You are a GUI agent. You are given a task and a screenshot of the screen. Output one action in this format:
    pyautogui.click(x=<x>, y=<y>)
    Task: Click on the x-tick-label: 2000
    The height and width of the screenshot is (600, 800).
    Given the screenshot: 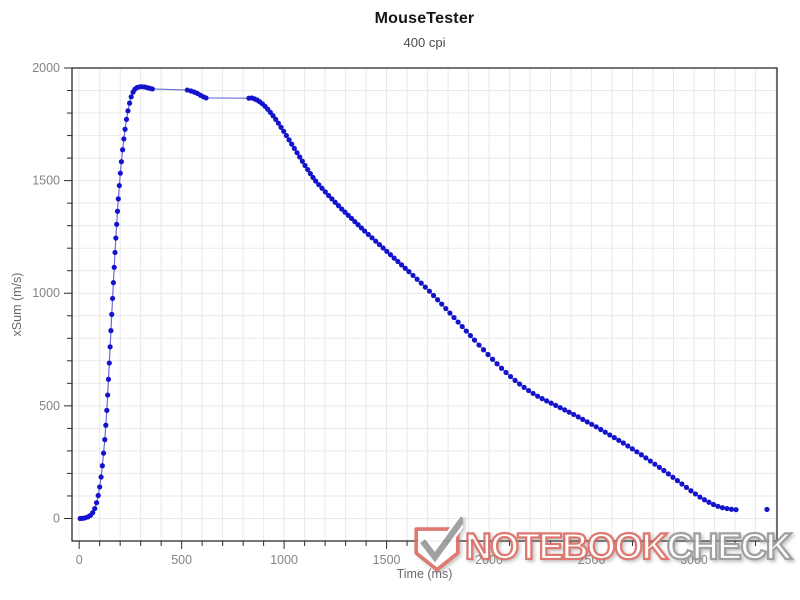 What is the action you would take?
    pyautogui.click(x=489, y=560)
    